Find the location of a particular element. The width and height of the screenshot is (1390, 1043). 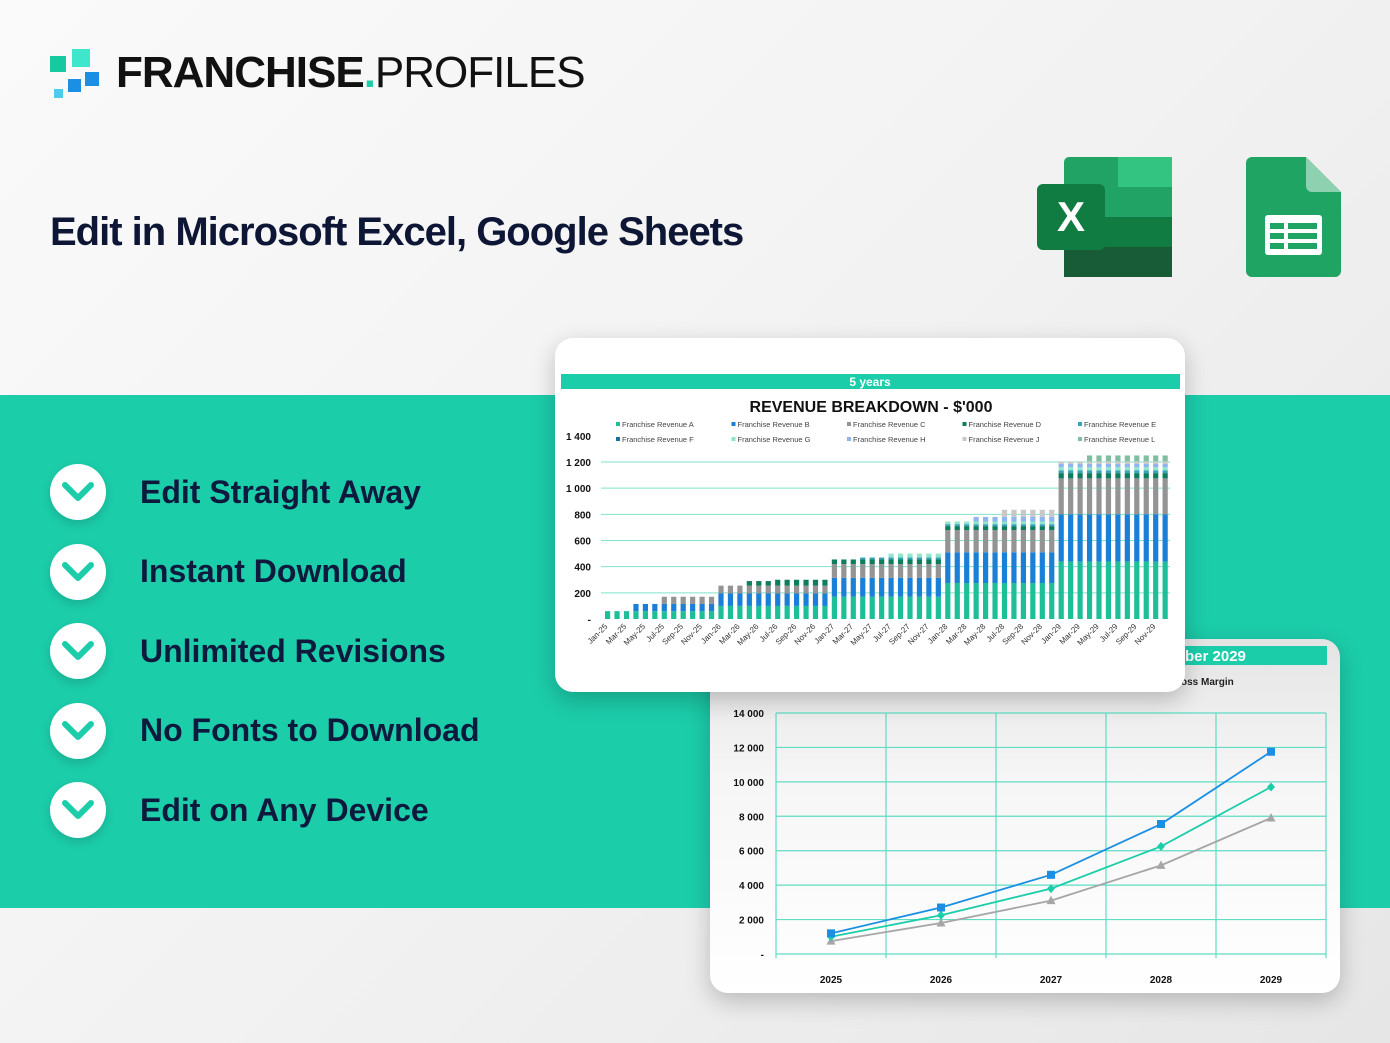

data-point-square is located at coordinates (1051, 874).